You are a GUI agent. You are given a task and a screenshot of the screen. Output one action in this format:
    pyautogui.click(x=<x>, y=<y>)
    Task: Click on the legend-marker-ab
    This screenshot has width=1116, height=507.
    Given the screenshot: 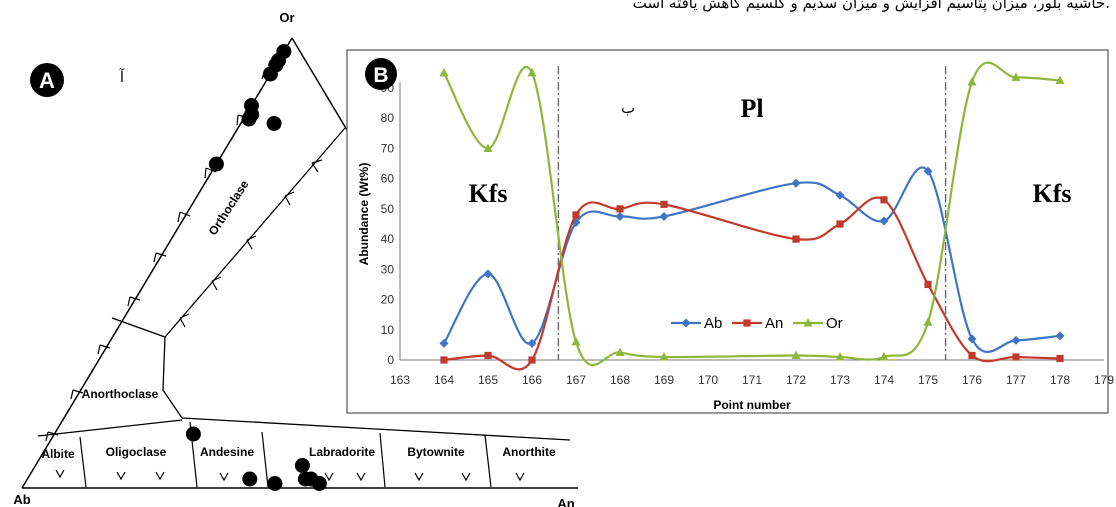 What is the action you would take?
    pyautogui.click(x=686, y=323)
    